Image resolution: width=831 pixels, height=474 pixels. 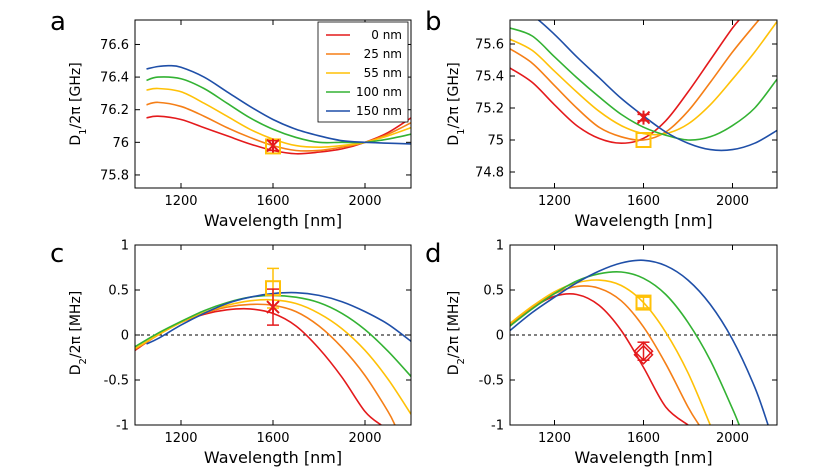 What do you see at coordinates (489, 173) in the screenshot?
I see `y-tick-label: 74.8` at bounding box center [489, 173].